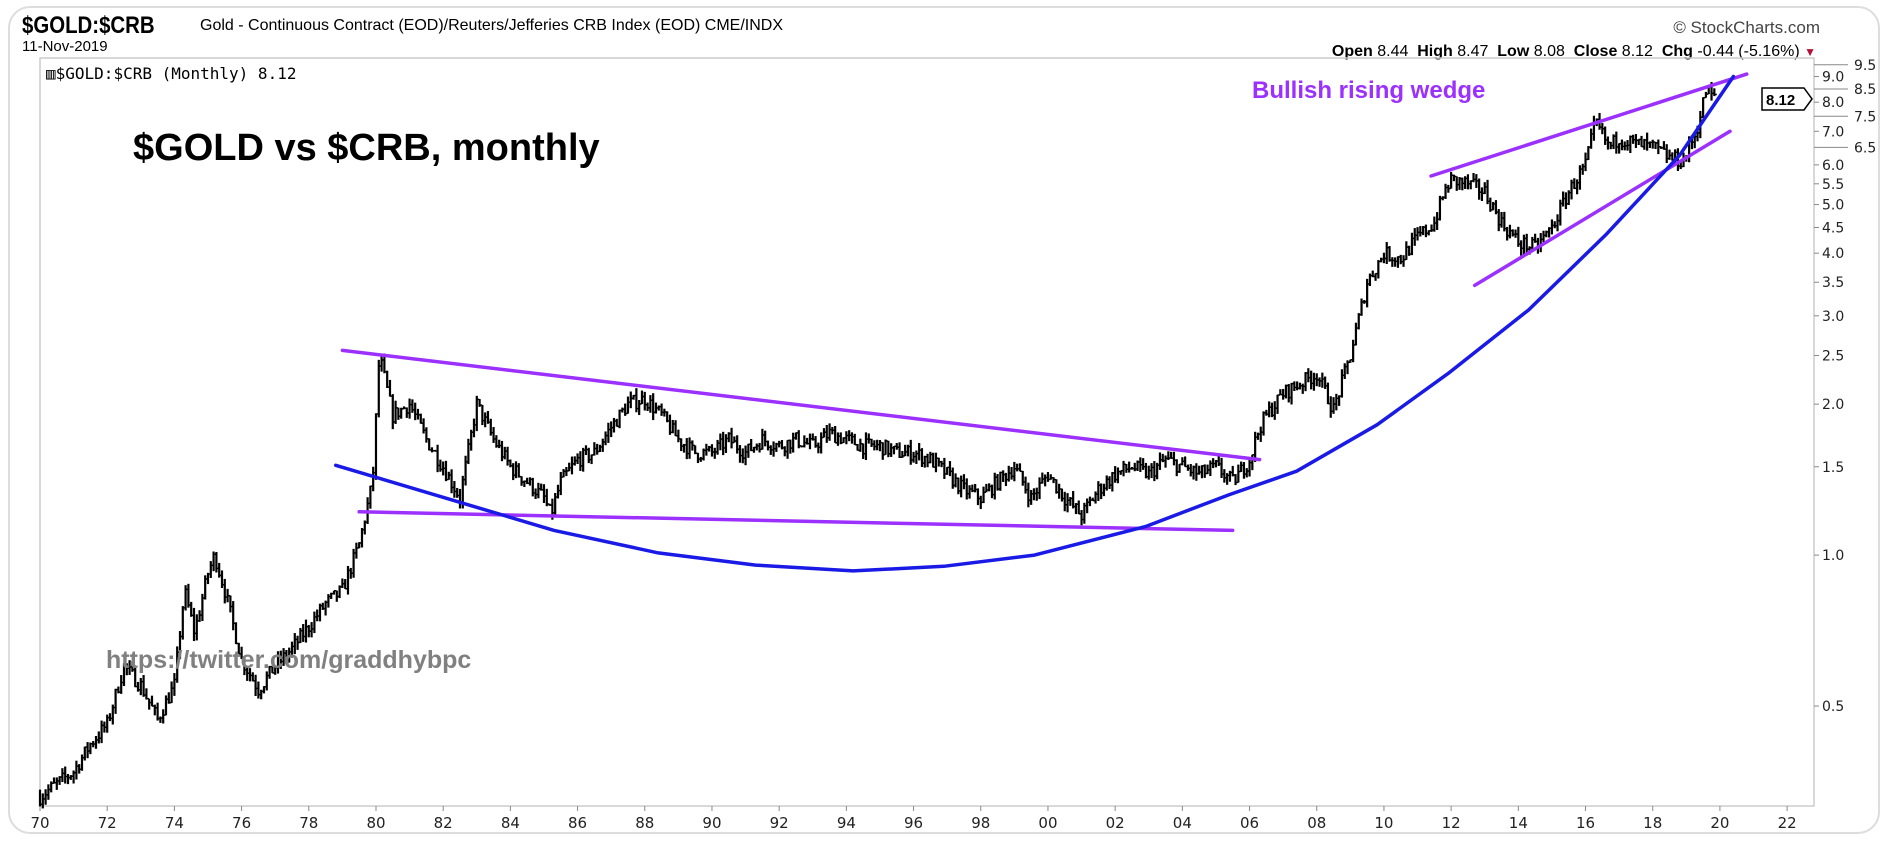  What do you see at coordinates (1589, 125) in the screenshot?
I see `wedge-upper-line` at bounding box center [1589, 125].